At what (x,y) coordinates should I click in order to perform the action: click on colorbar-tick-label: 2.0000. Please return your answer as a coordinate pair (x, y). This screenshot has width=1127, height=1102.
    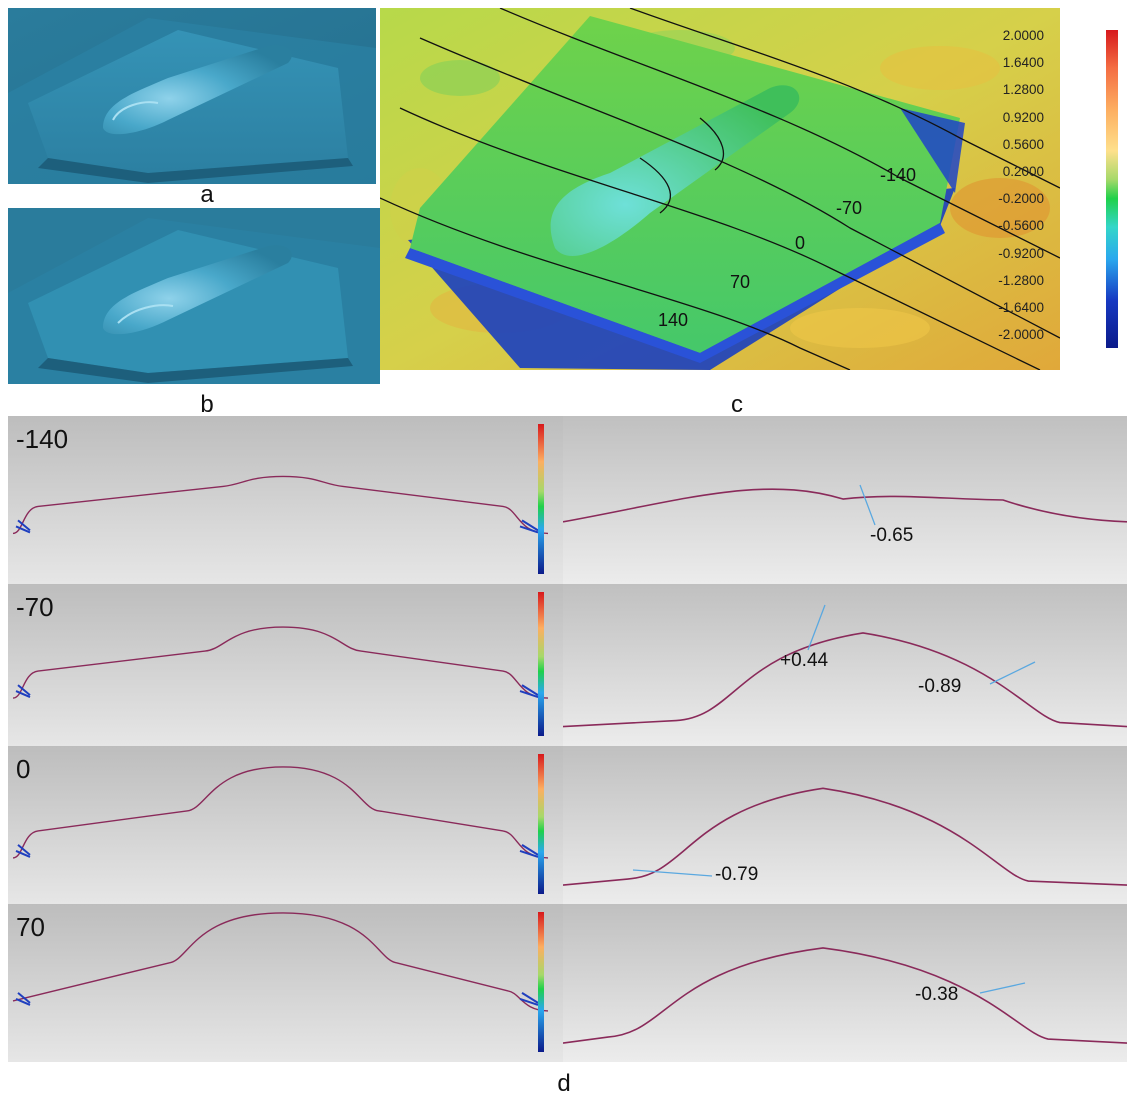
    Looking at the image, I should click on (1023, 35).